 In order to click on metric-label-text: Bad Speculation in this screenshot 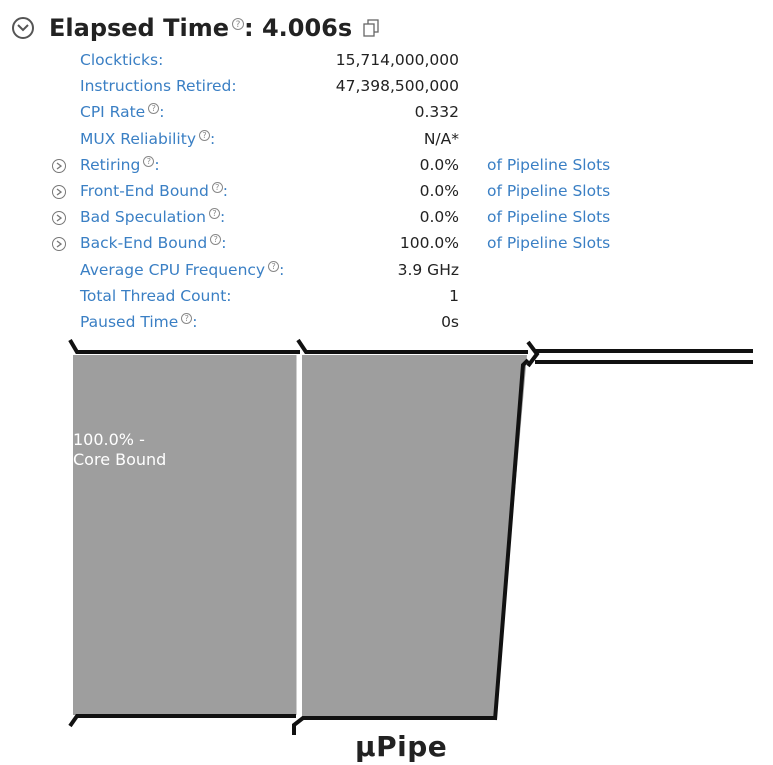, I will do `click(143, 217)`.